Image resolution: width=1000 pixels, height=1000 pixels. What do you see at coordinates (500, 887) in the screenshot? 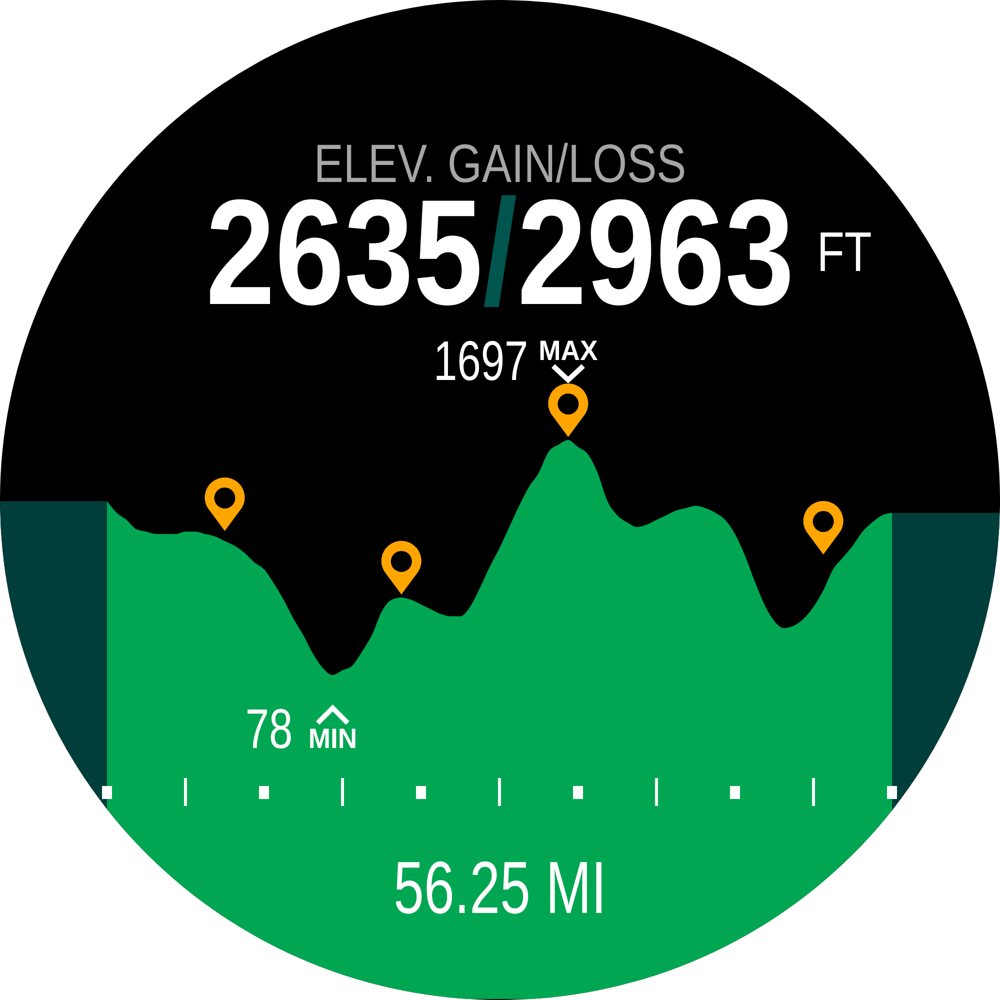
I see `x-axis-title: 56.25 MI` at bounding box center [500, 887].